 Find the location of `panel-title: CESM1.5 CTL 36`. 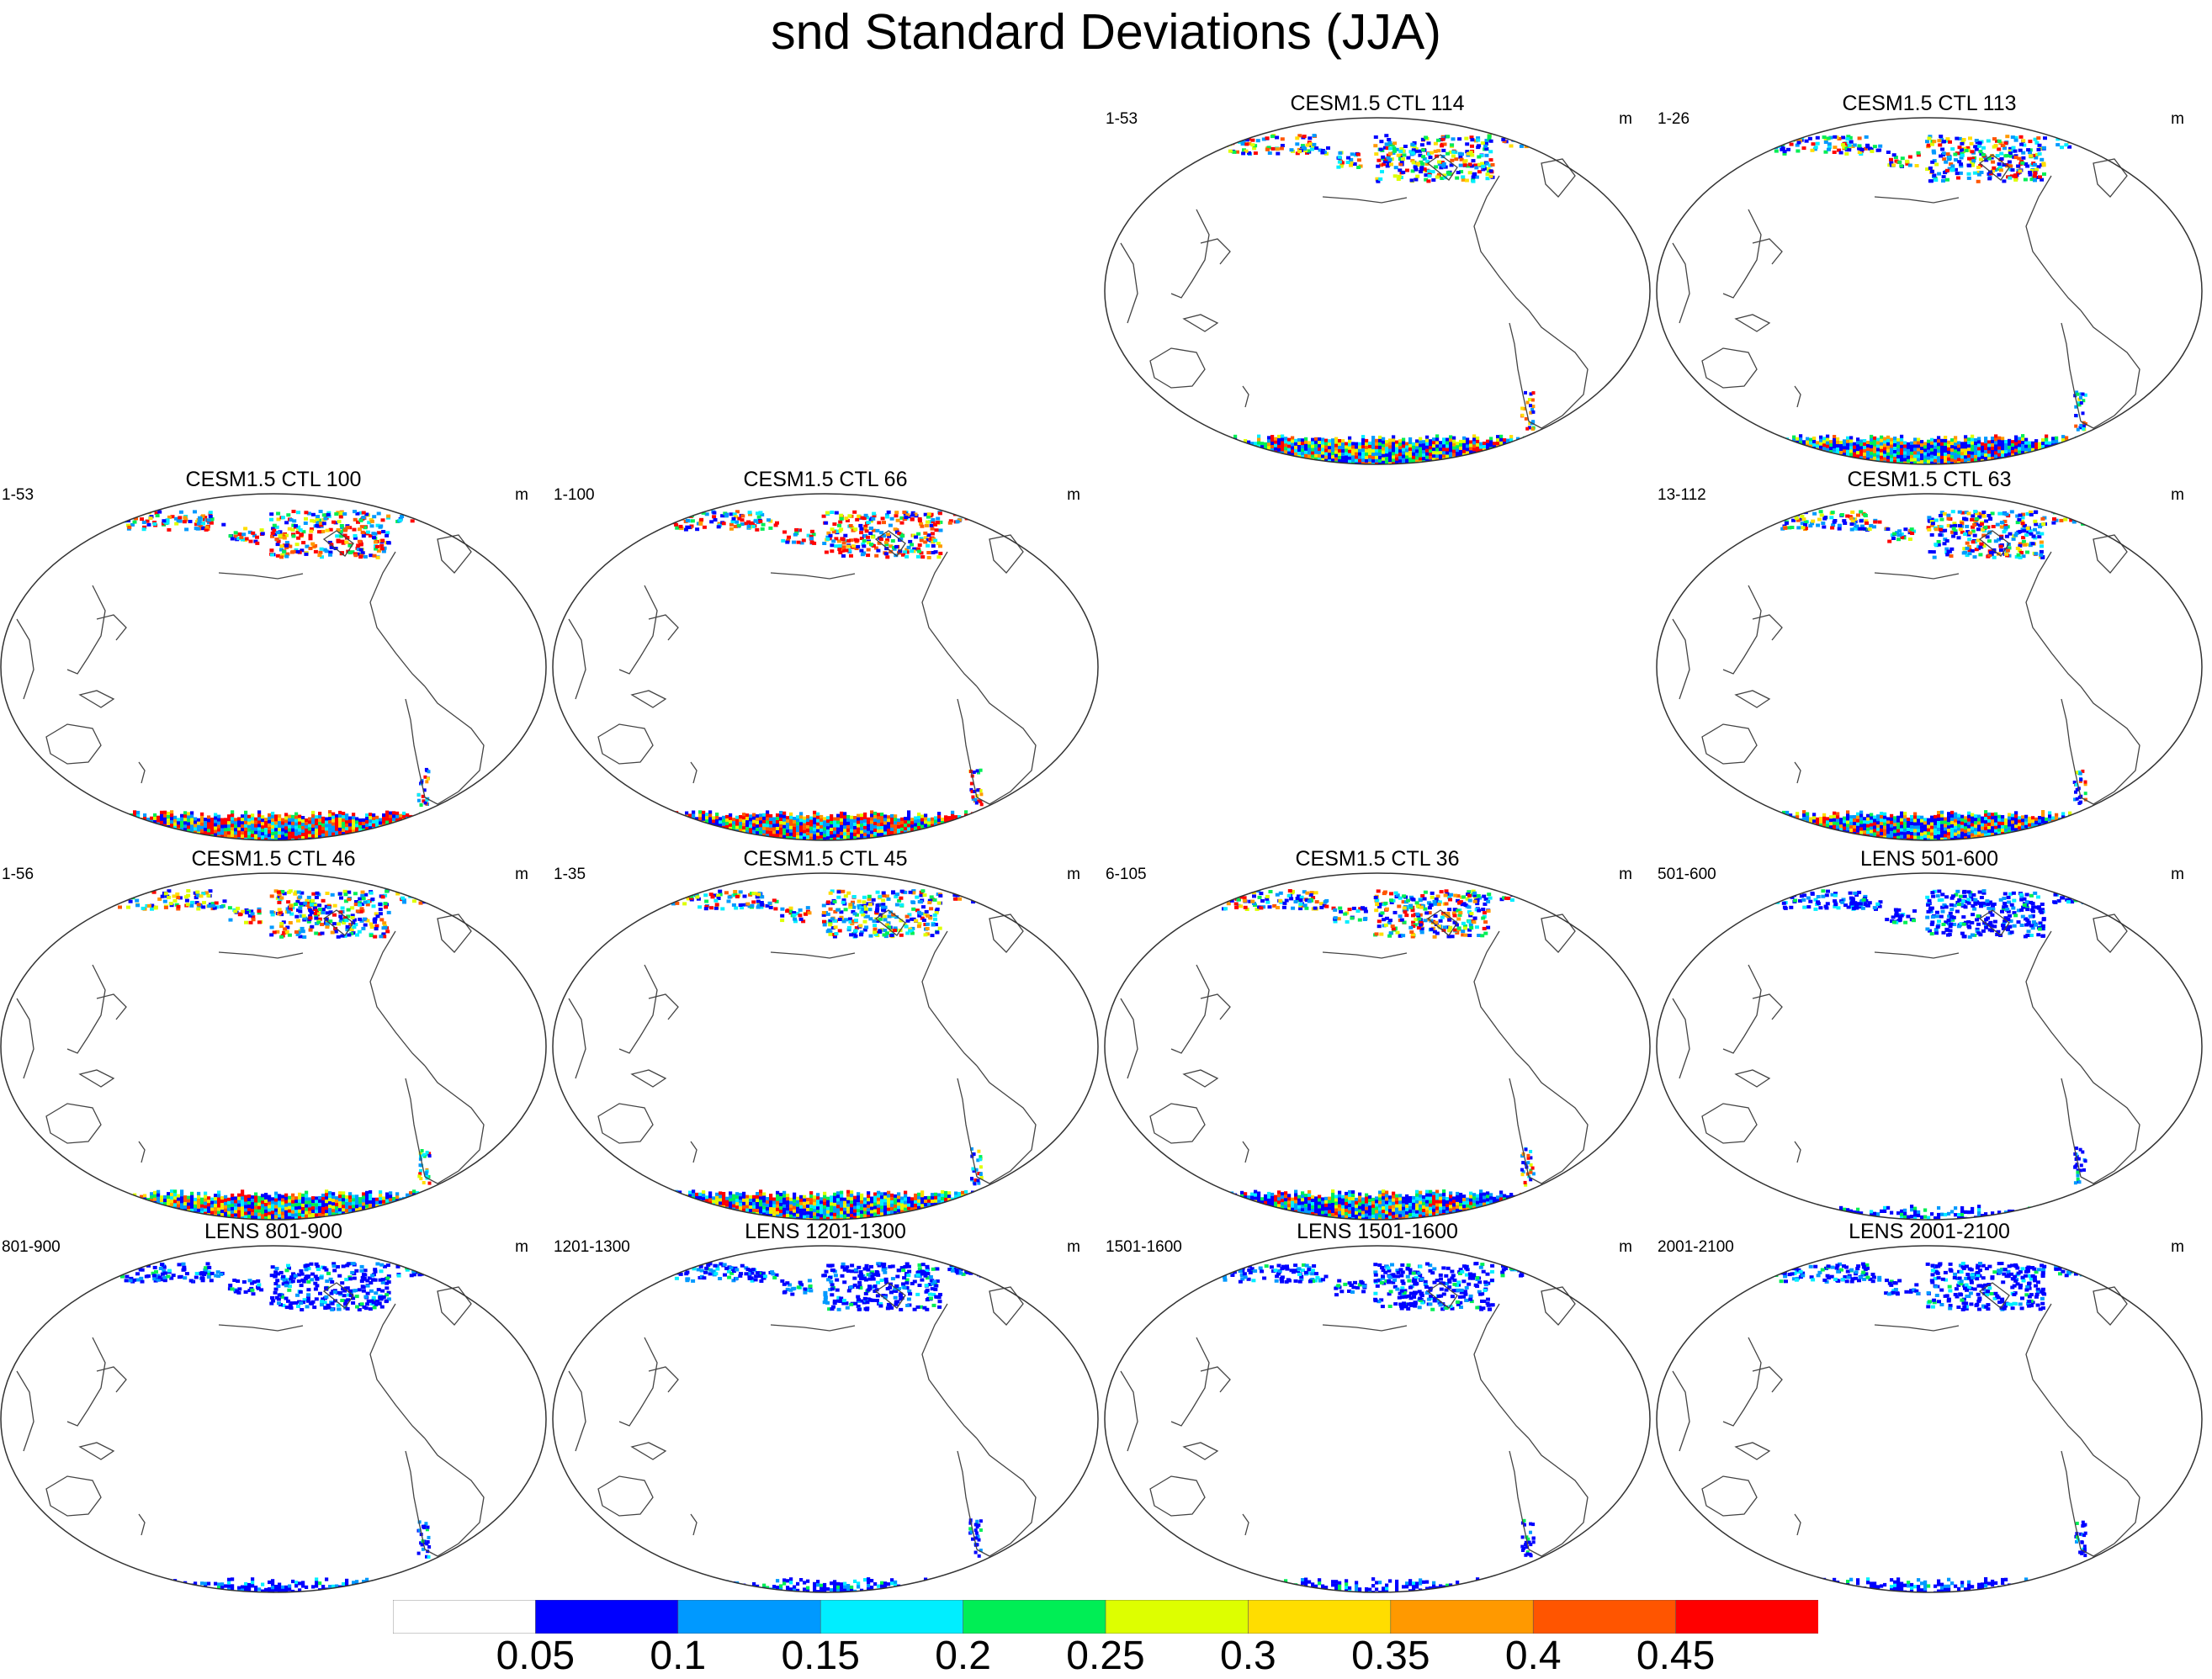

panel-title: CESM1.5 CTL 36 is located at coordinates (1377, 859).